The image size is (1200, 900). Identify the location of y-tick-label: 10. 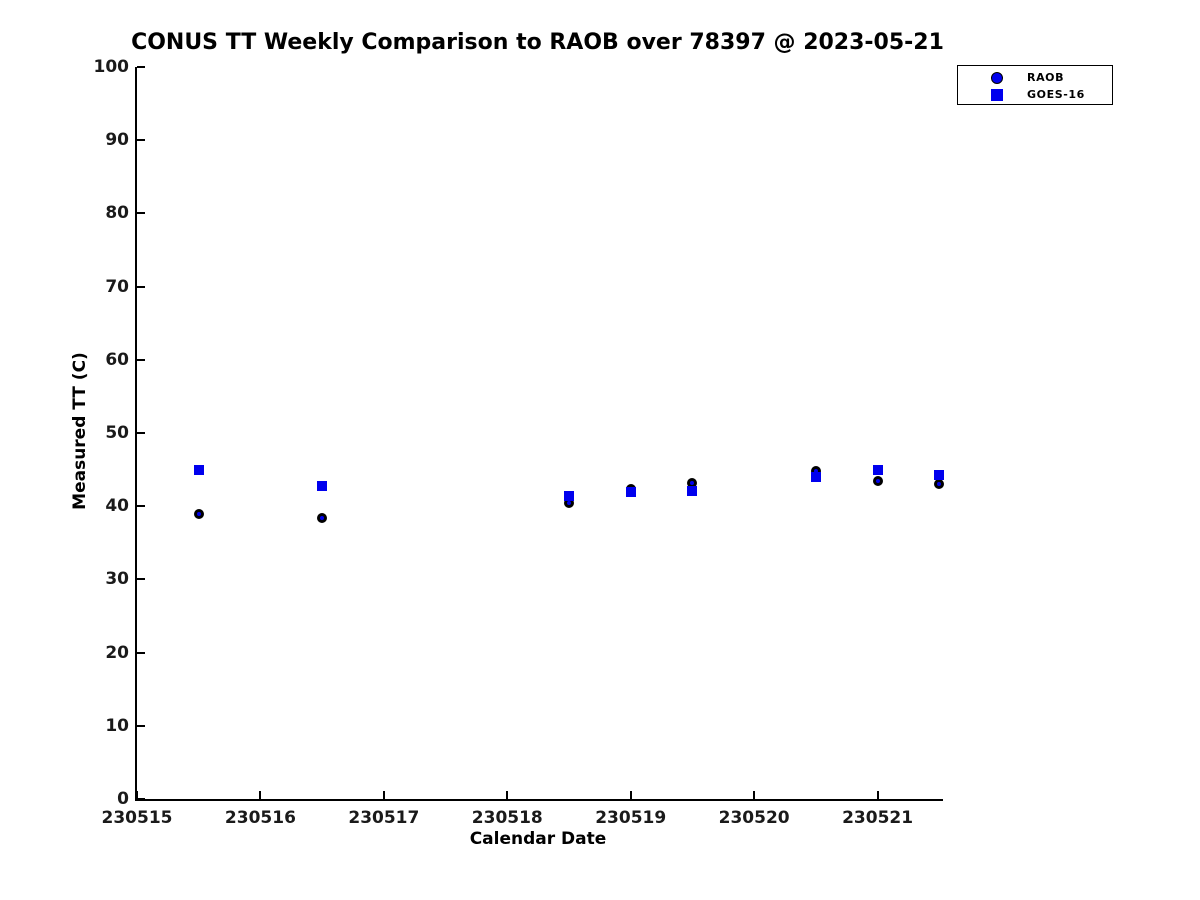
(117, 725).